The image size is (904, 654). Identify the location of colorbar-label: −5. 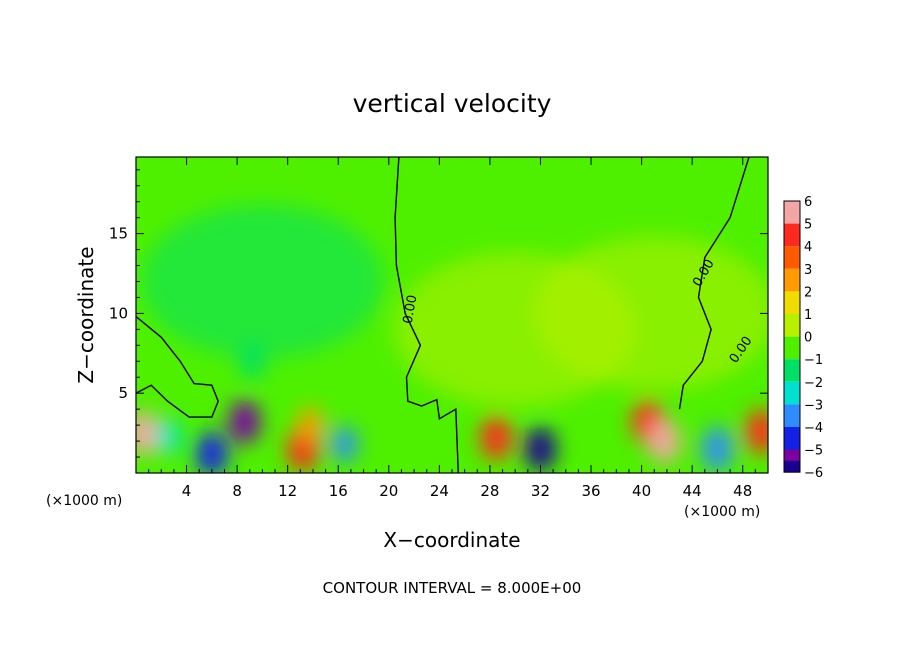
(813, 451).